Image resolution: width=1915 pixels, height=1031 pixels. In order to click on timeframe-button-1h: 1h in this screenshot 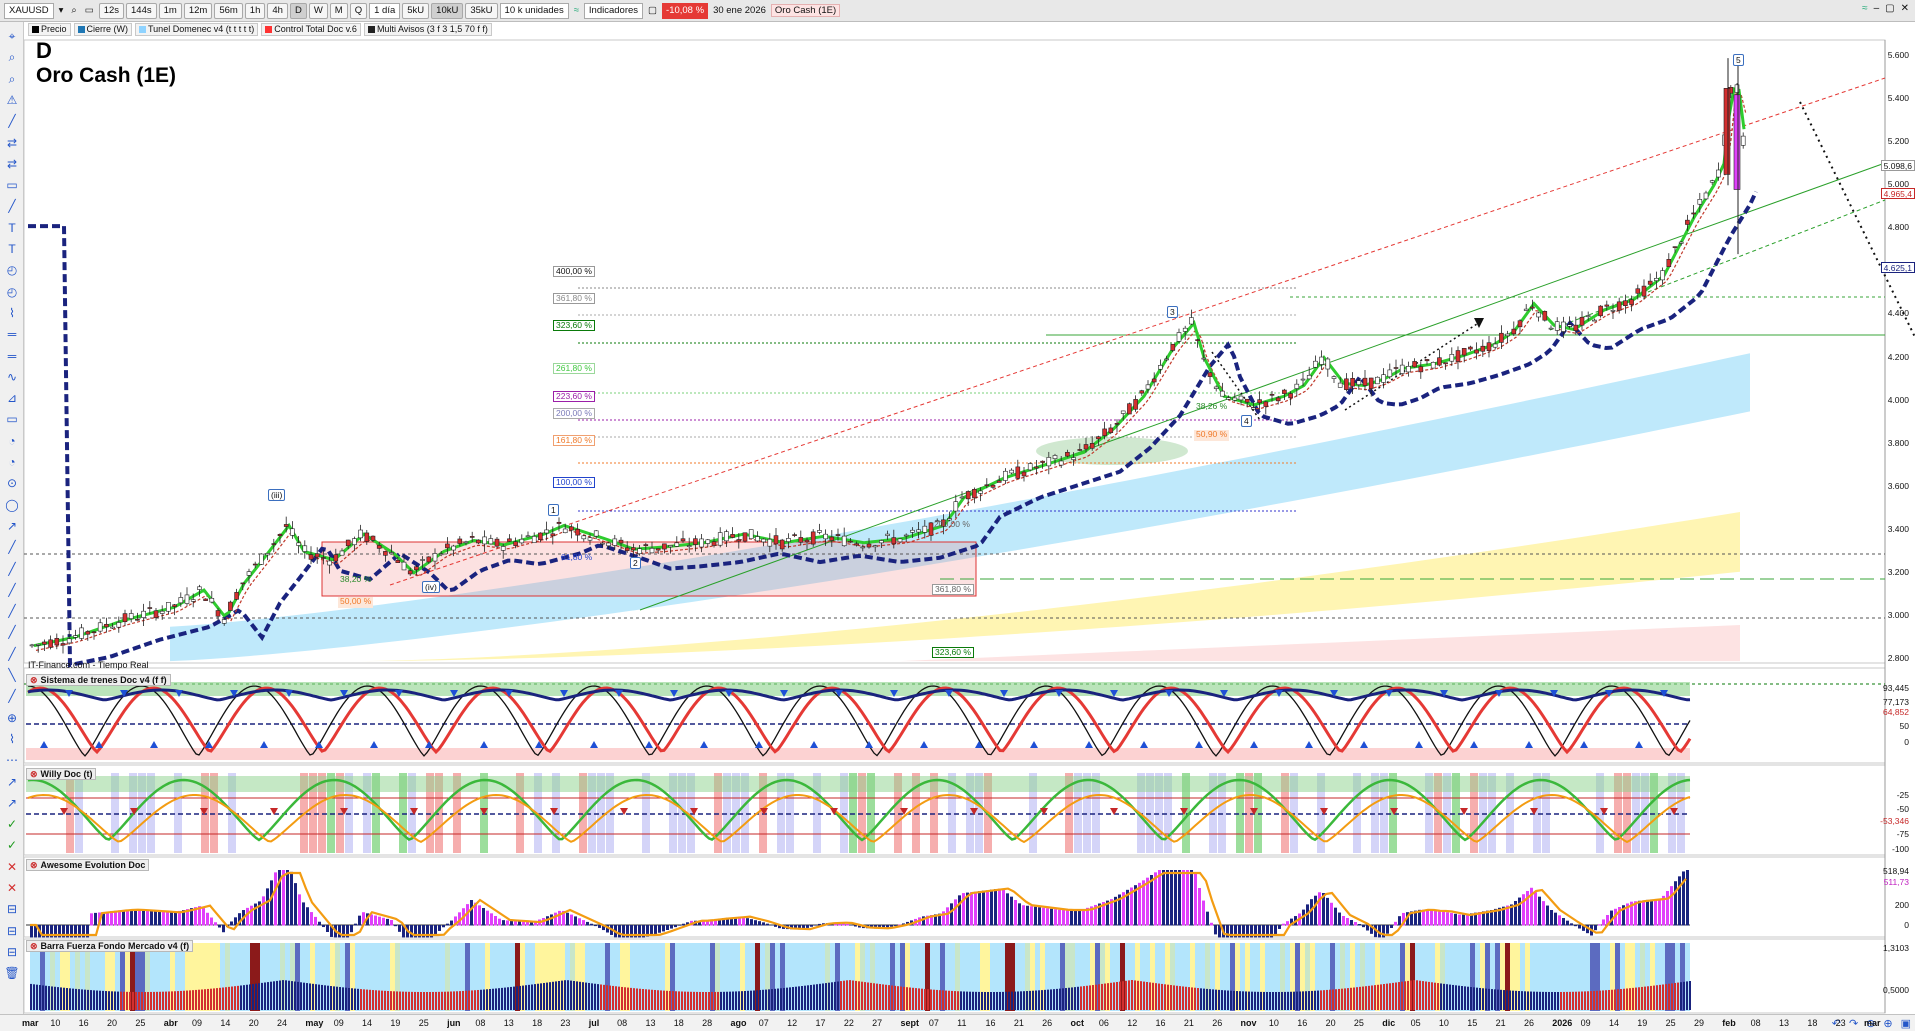, I will do `click(255, 10)`.